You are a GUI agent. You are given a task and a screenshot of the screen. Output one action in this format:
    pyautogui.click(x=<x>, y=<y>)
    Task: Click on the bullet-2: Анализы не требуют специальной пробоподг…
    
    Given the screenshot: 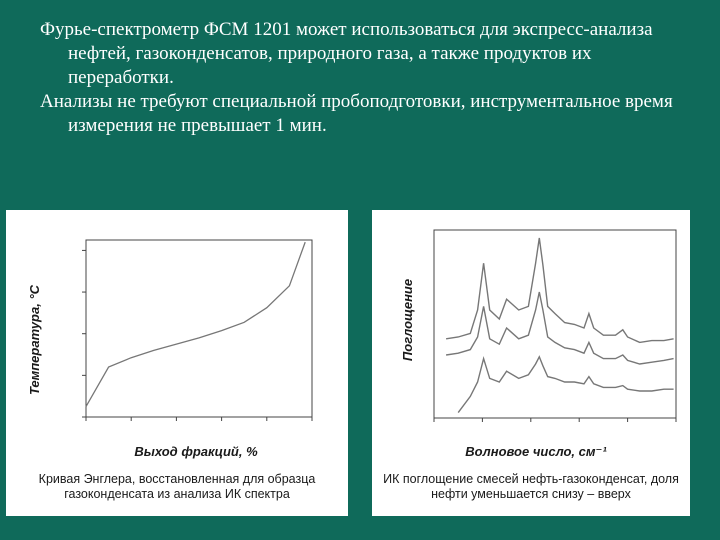 What is the action you would take?
    pyautogui.click(x=356, y=113)
    